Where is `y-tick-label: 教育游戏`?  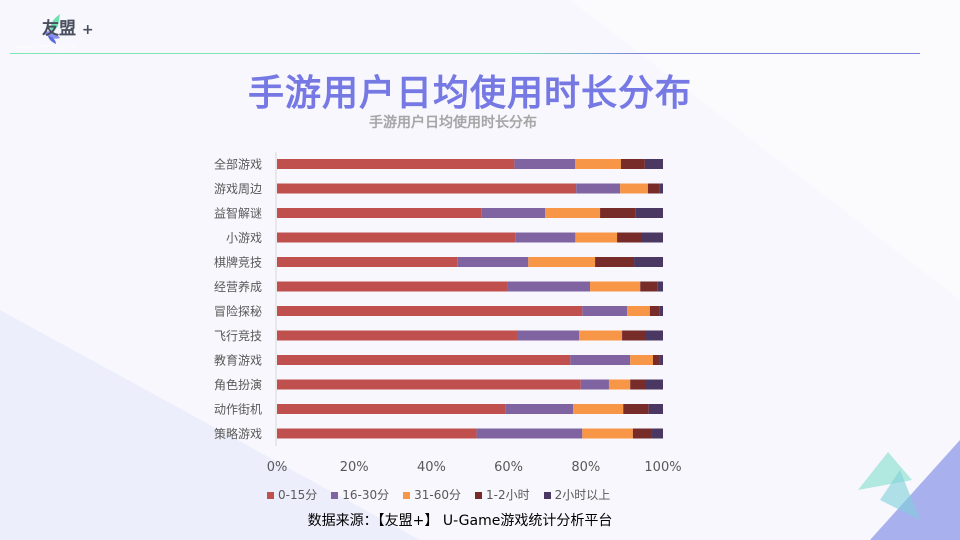
y-tick-label: 教育游戏 is located at coordinates (238, 360).